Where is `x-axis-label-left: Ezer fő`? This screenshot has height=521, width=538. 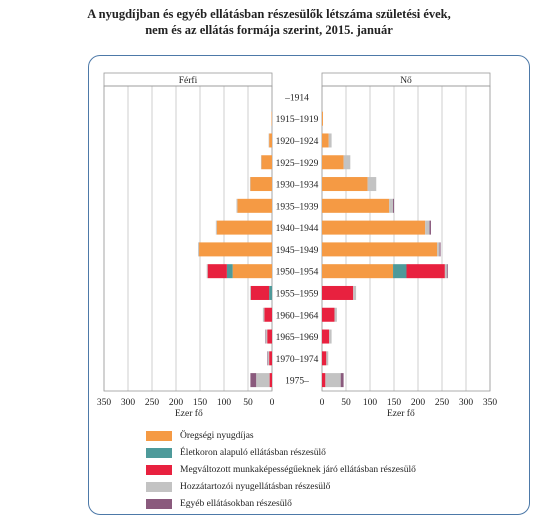
x-axis-label-left: Ezer fő is located at coordinates (189, 413).